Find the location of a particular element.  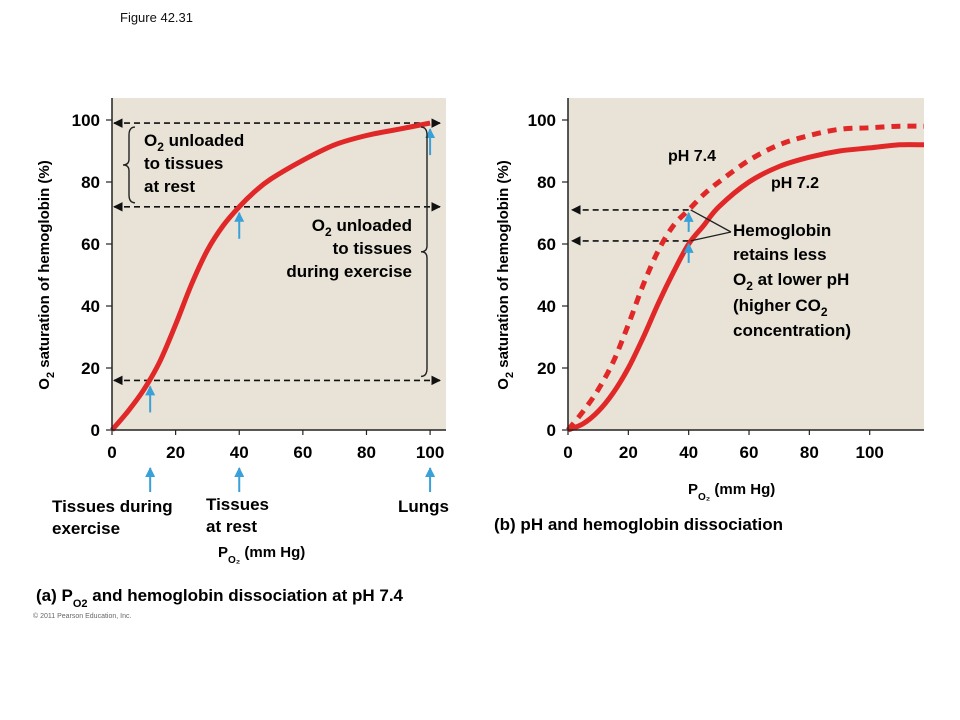

copyright-notice: © 2011 Pearson Education, Inc. is located at coordinates (82, 616).